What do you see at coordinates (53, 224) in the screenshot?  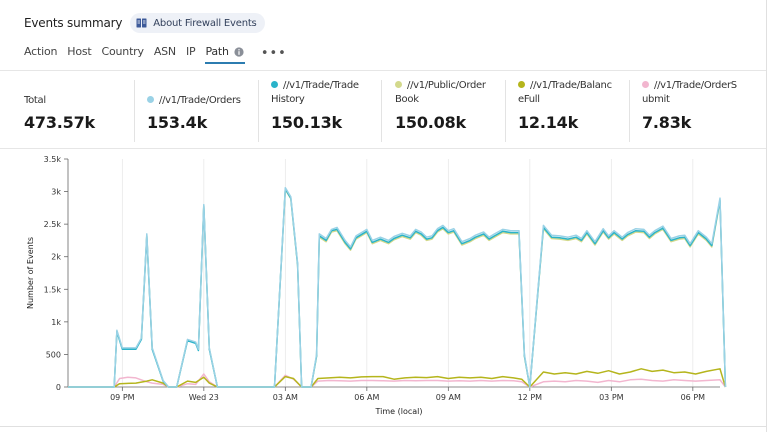 I see `y-tick-label: 2.5k` at bounding box center [53, 224].